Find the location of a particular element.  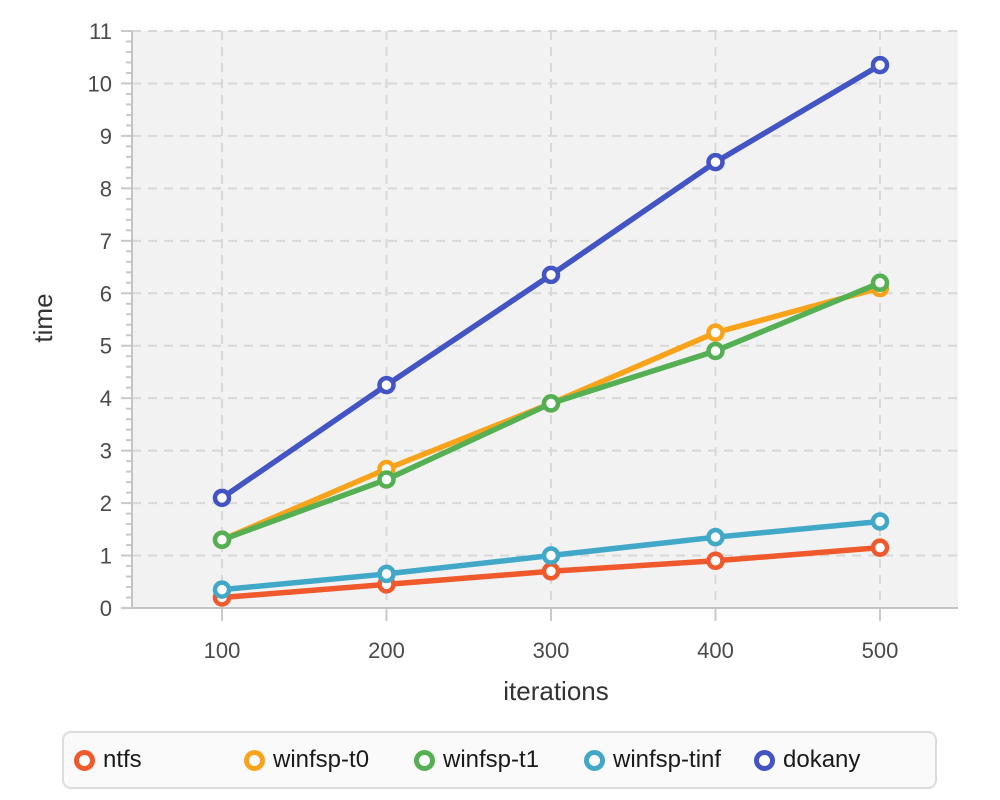

x-axis-title: iterations is located at coordinates (556, 691).